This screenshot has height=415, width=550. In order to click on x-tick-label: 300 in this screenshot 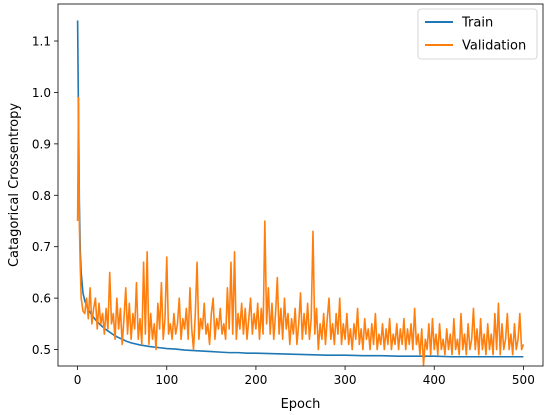, I will do `click(345, 380)`.